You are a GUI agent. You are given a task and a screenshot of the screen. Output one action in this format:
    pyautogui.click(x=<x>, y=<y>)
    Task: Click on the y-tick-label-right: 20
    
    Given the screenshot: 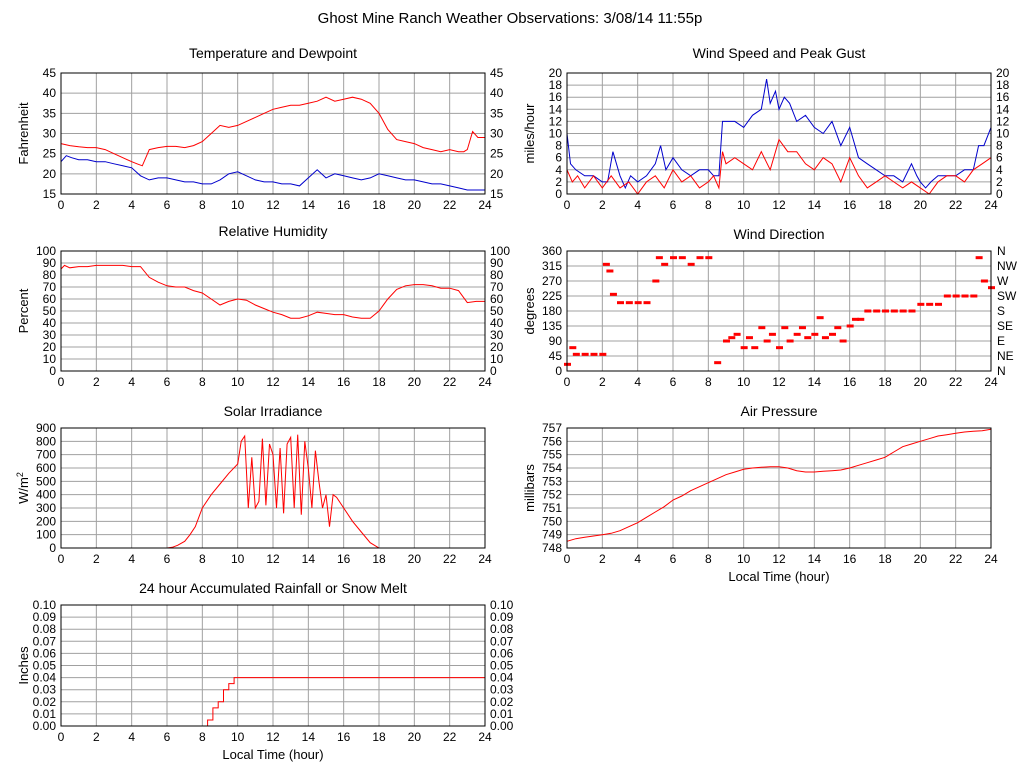 What is the action you would take?
    pyautogui.click(x=1003, y=73)
    